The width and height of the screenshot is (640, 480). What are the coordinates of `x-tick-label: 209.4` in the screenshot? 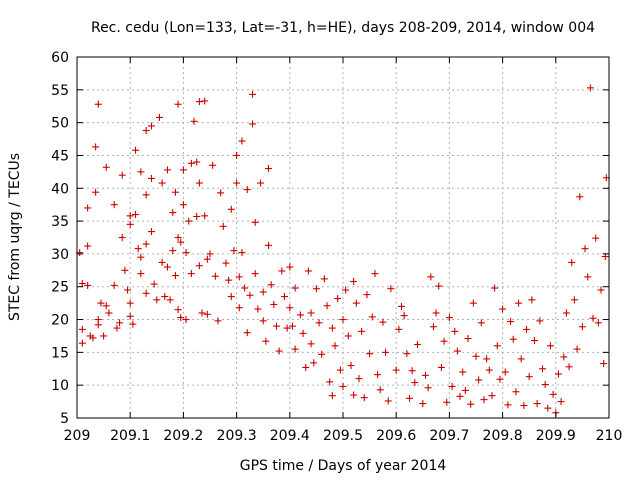 It's located at (290, 436).